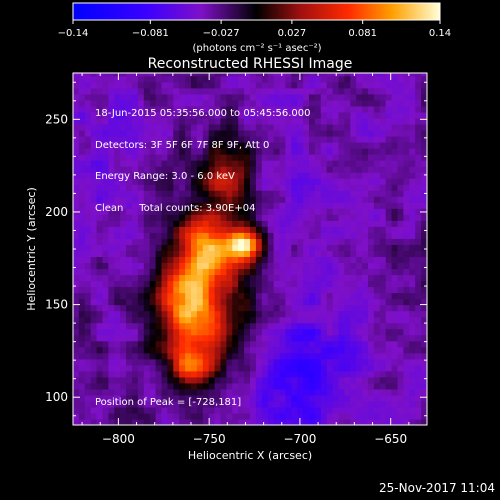  Describe the element at coordinates (390, 439) in the screenshot. I see `x-tick-label: −650` at that location.